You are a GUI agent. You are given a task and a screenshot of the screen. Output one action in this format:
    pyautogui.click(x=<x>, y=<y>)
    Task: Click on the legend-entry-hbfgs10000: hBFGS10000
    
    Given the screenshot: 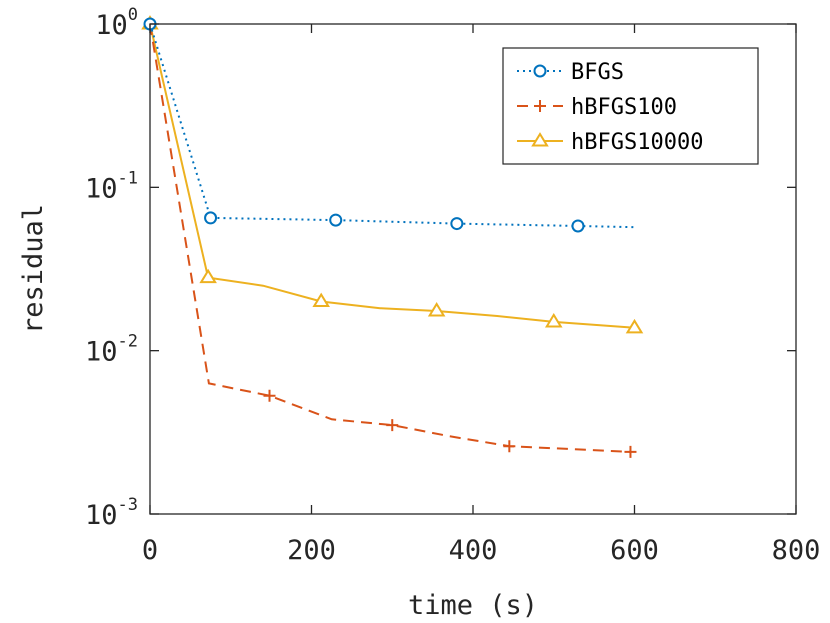 What is the action you would take?
    pyautogui.click(x=610, y=142)
    